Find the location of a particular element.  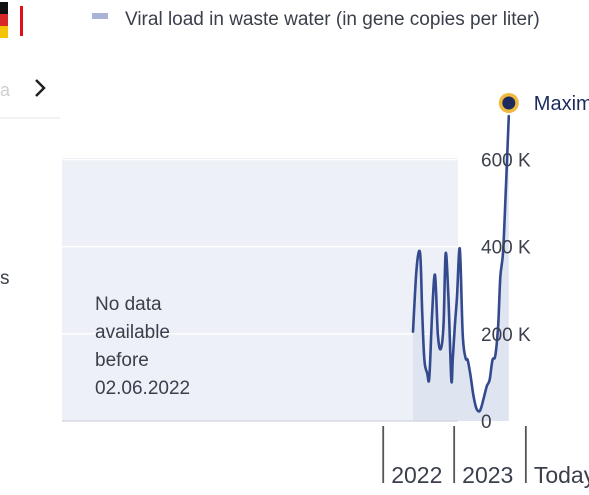

cropped-text-fragment: a is located at coordinates (5, 90).